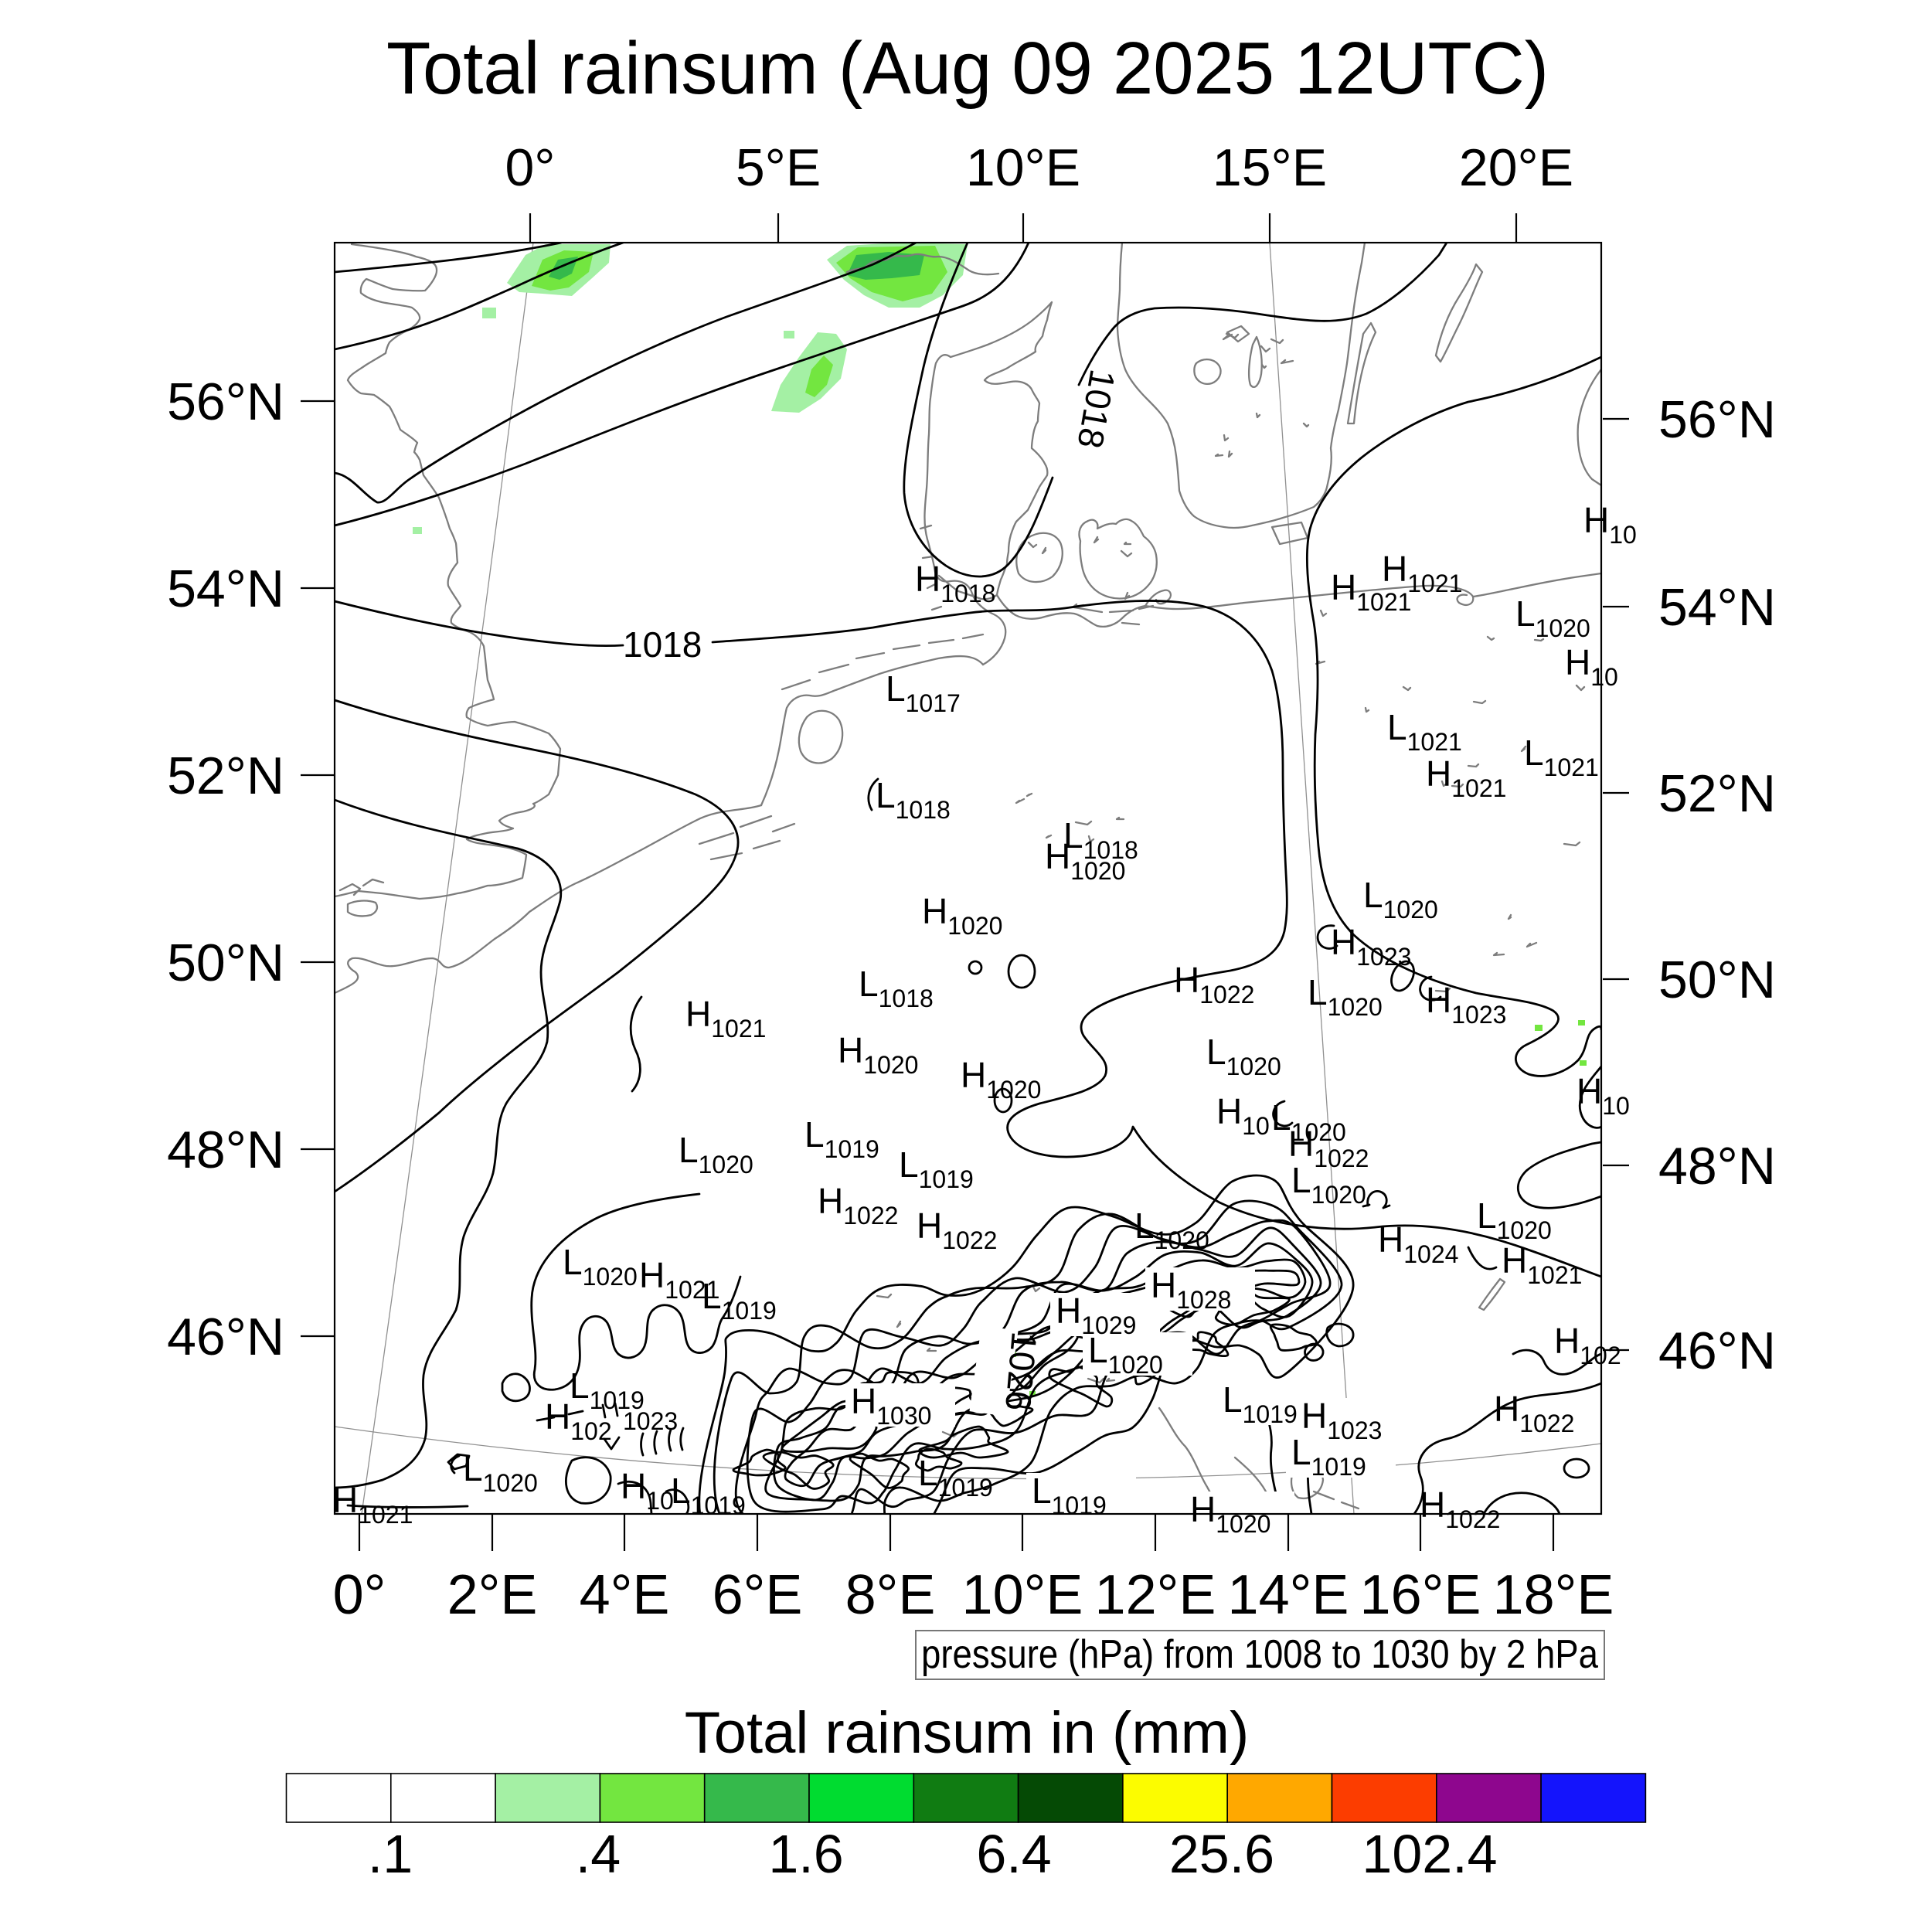 This screenshot has height=1932, width=1932. I want to click on svg-text: 5°E, so click(779, 168).